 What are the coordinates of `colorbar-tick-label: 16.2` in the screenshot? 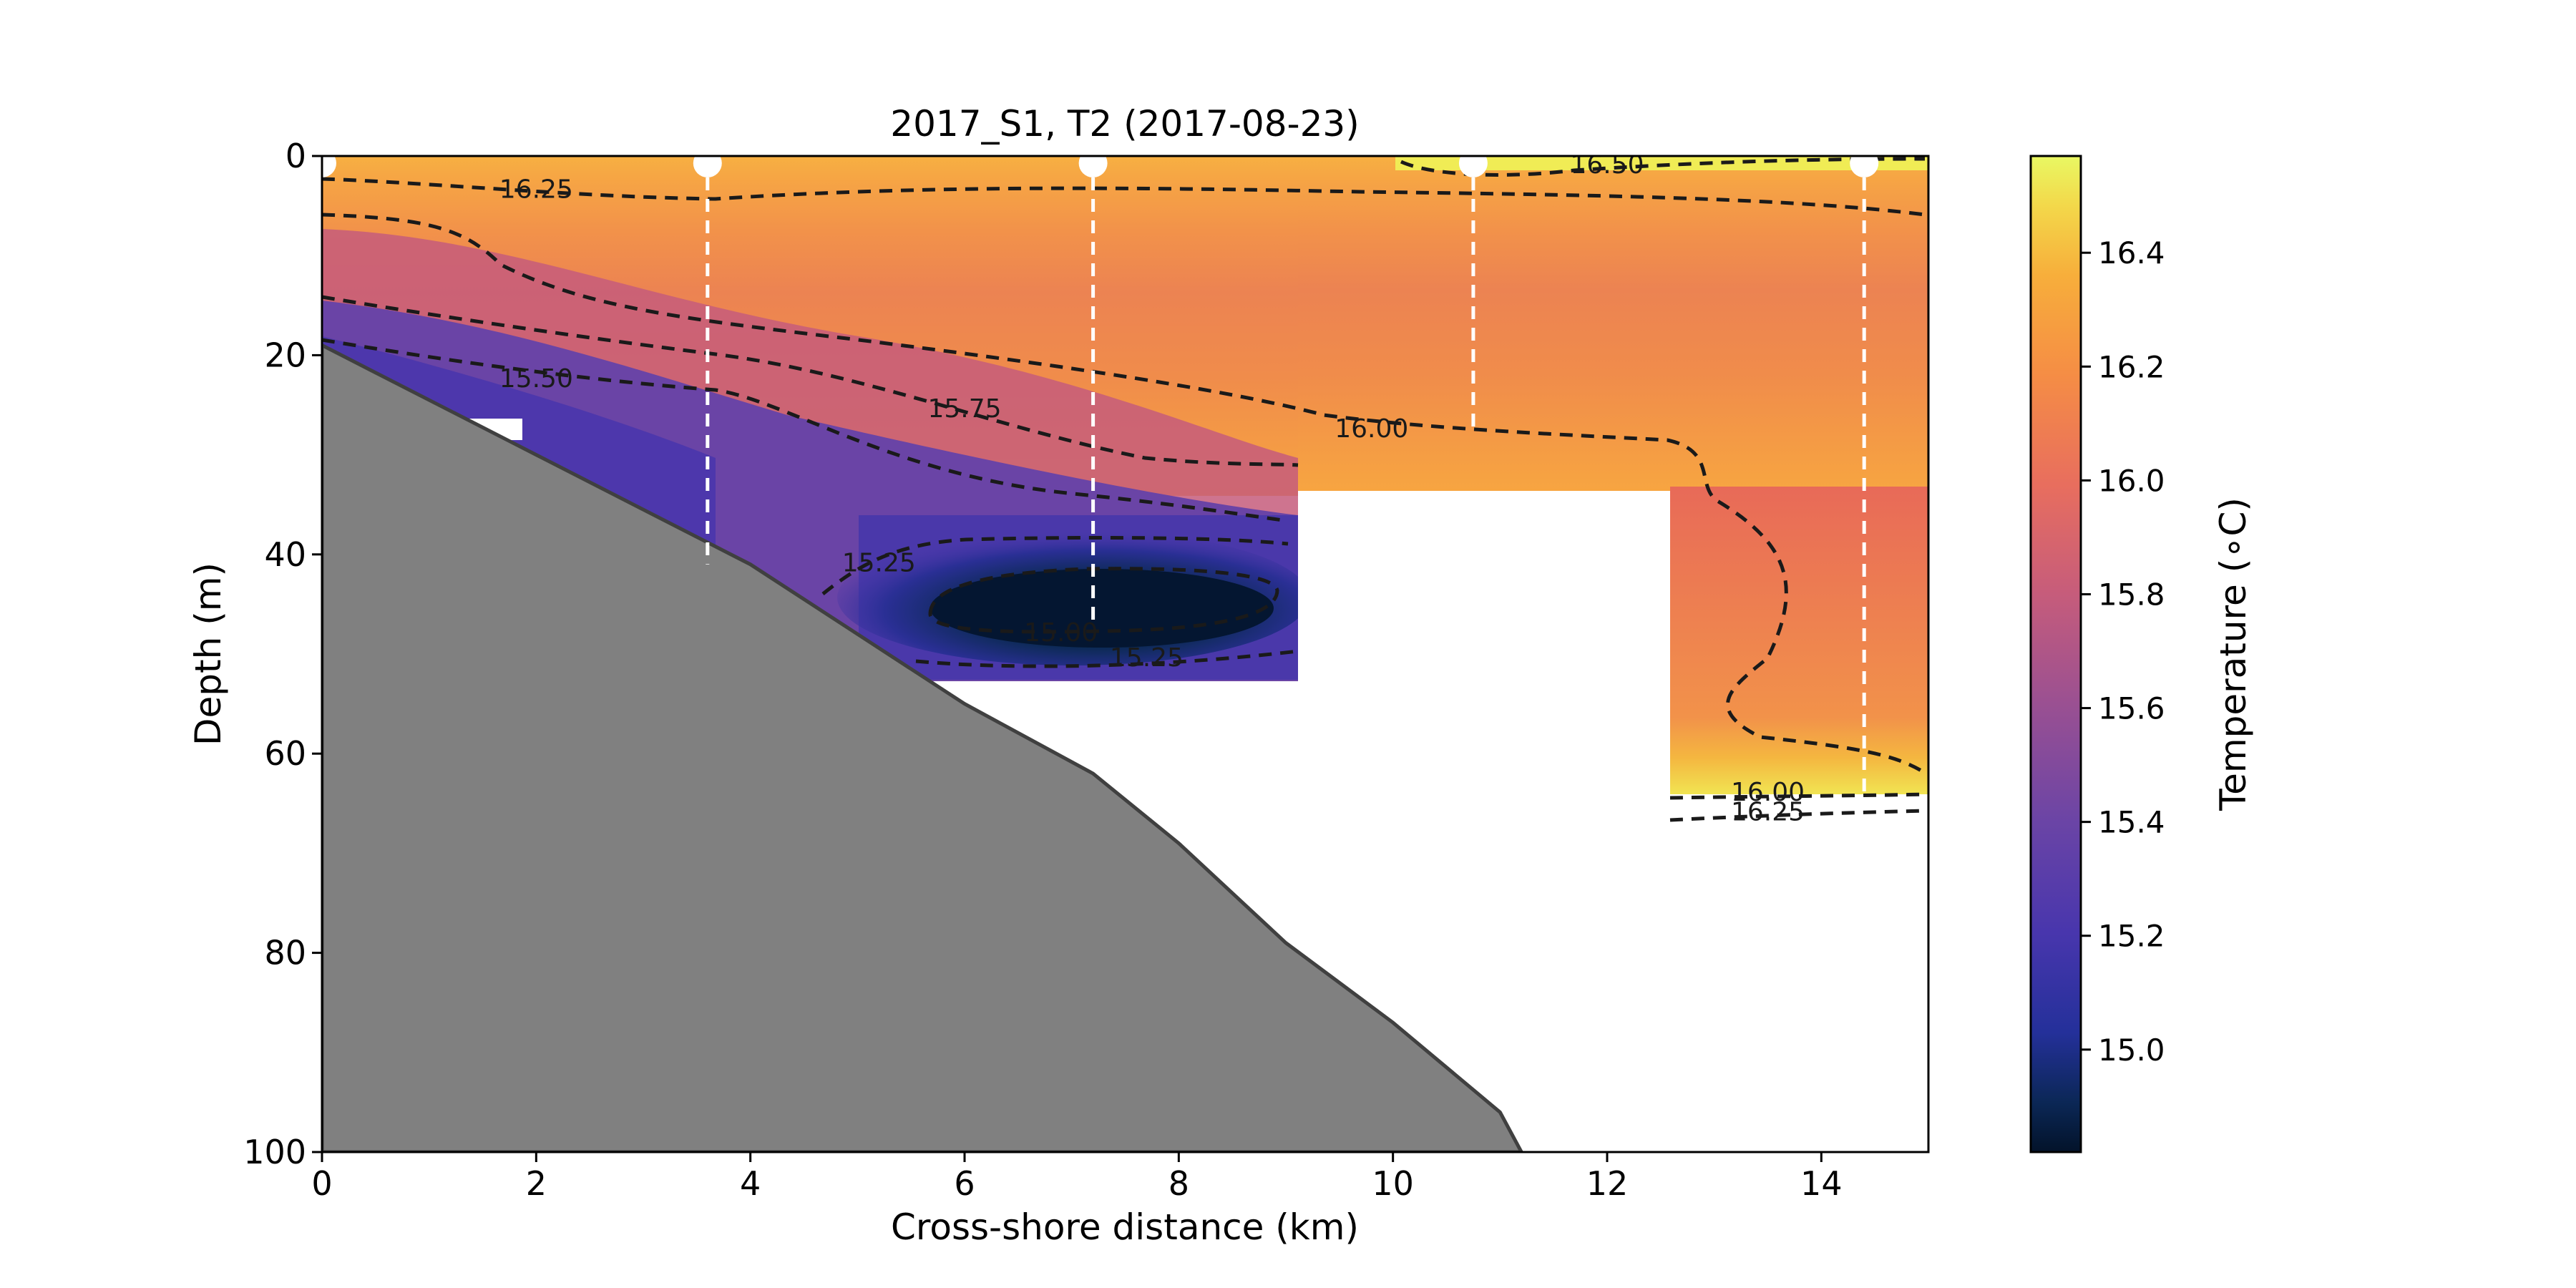 It's located at (2131, 366).